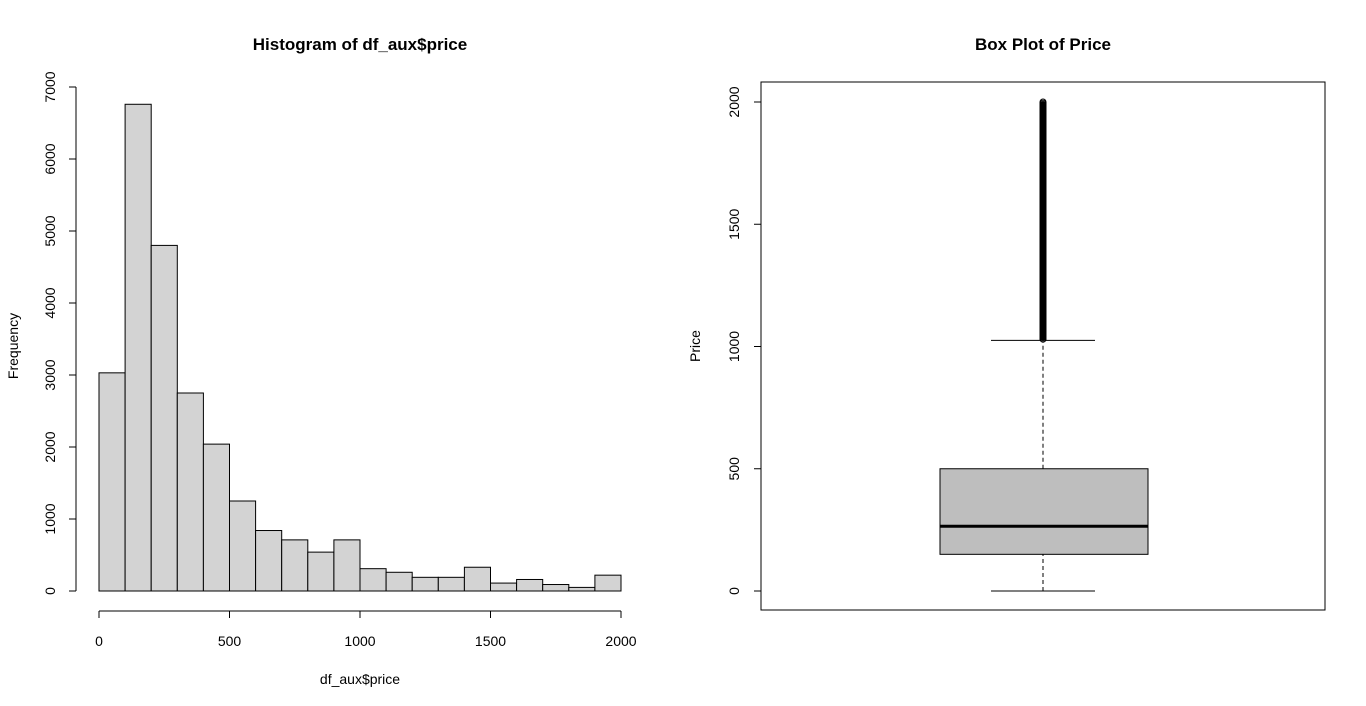 The image size is (1366, 706). I want to click on boxplot-y-tick-label: 1500, so click(734, 223).